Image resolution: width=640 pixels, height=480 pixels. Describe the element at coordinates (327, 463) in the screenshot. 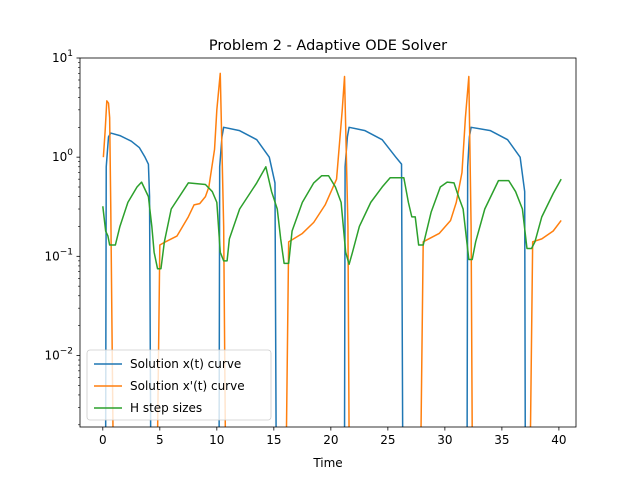

I see `x-axis-label: Time` at that location.